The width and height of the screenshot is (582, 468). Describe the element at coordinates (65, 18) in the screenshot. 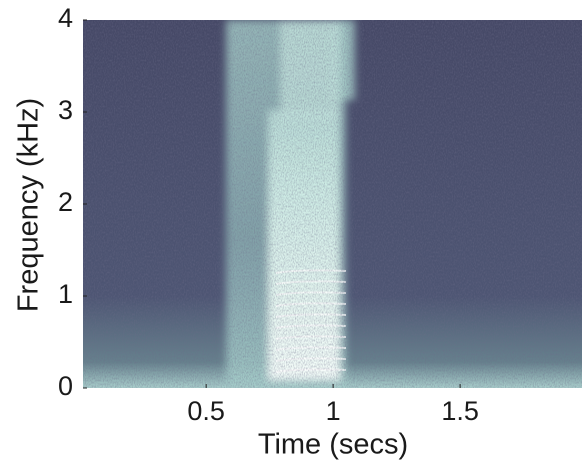

I see `y-tick-label: 4` at that location.